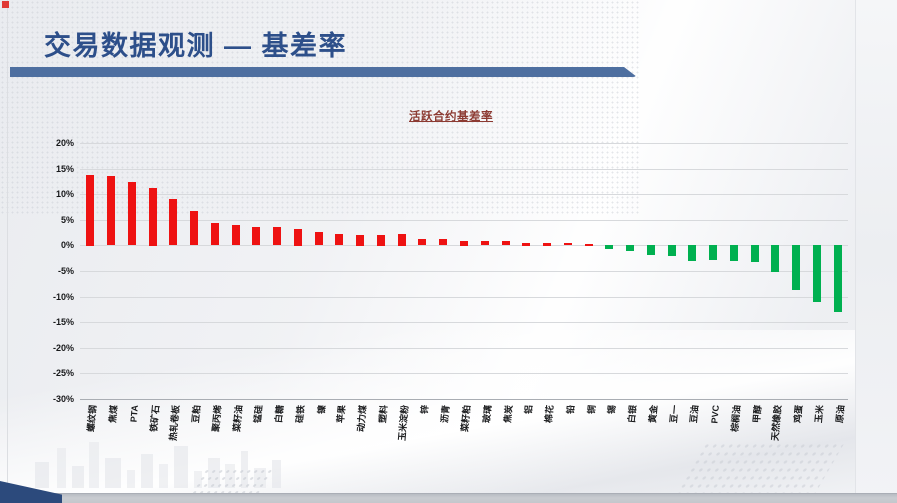 The image size is (897, 503). What do you see at coordinates (194, 228) in the screenshot?
I see `bar-豆粕` at bounding box center [194, 228].